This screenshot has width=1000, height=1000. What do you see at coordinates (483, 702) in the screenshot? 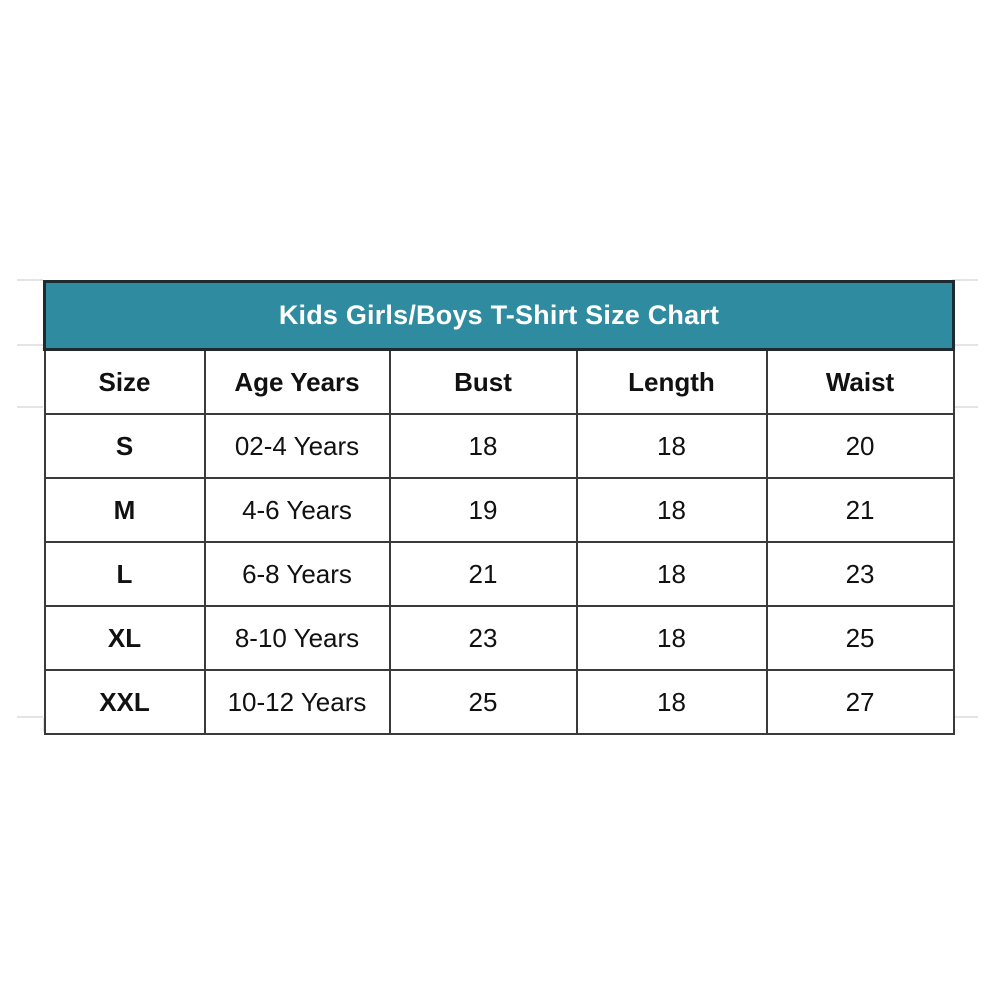
I see `cell-bust: 25` at bounding box center [483, 702].